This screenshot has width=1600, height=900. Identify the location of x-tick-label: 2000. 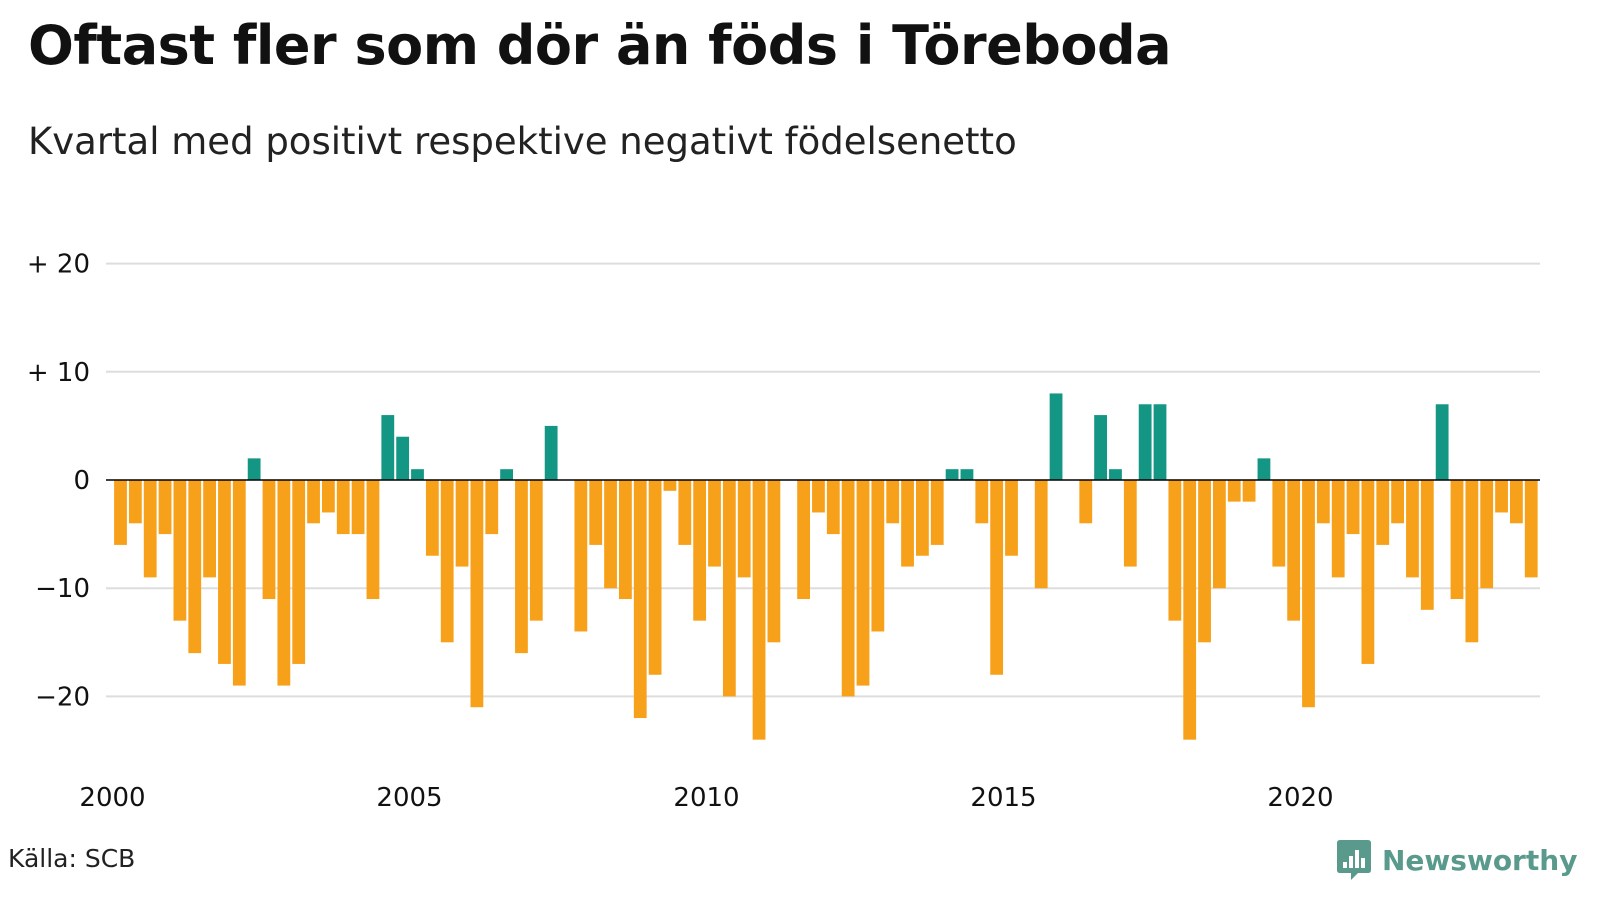
(112, 798).